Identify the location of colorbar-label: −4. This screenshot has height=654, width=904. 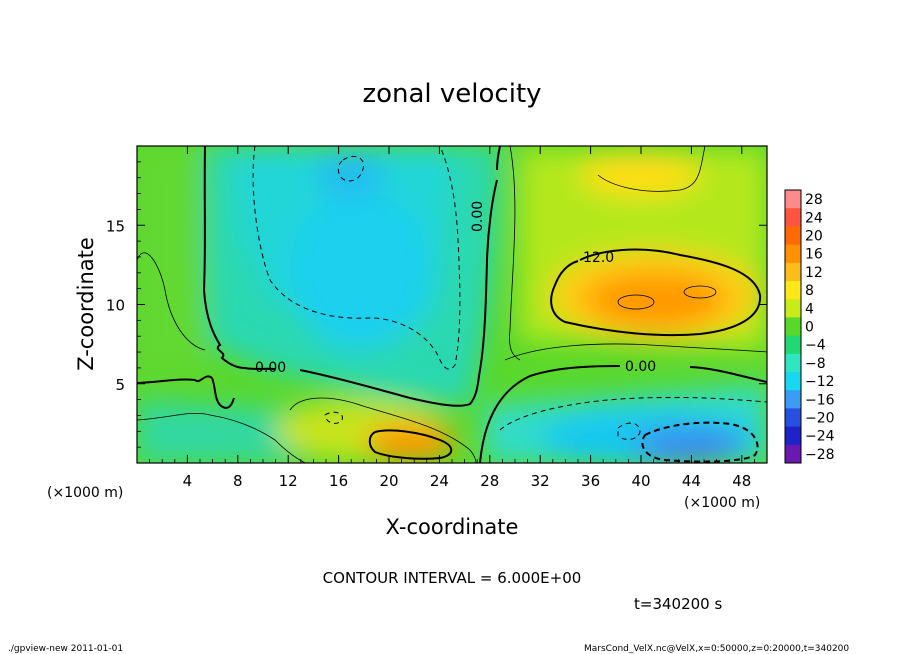
(815, 346).